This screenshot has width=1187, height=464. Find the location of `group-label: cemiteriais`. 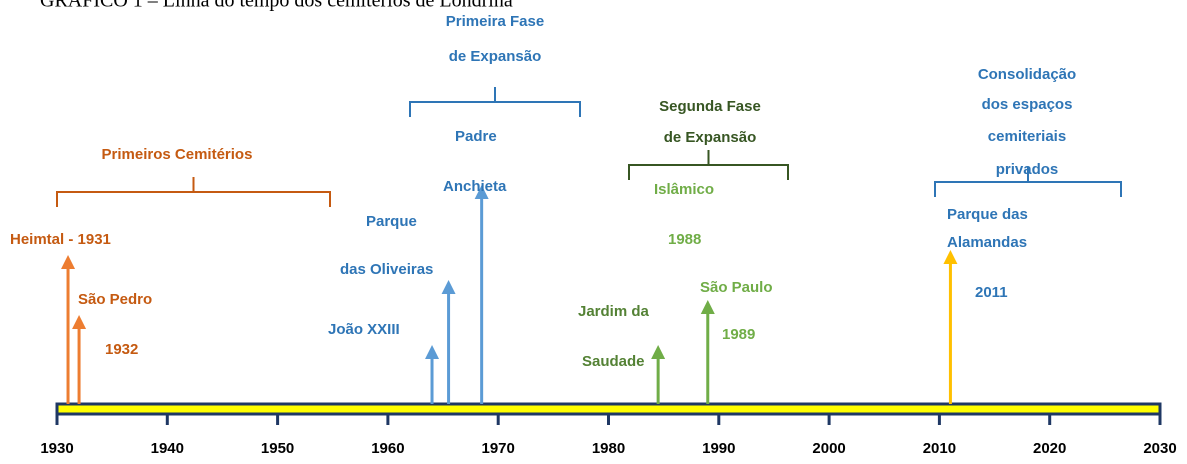

group-label: cemiteriais is located at coordinates (1027, 136).